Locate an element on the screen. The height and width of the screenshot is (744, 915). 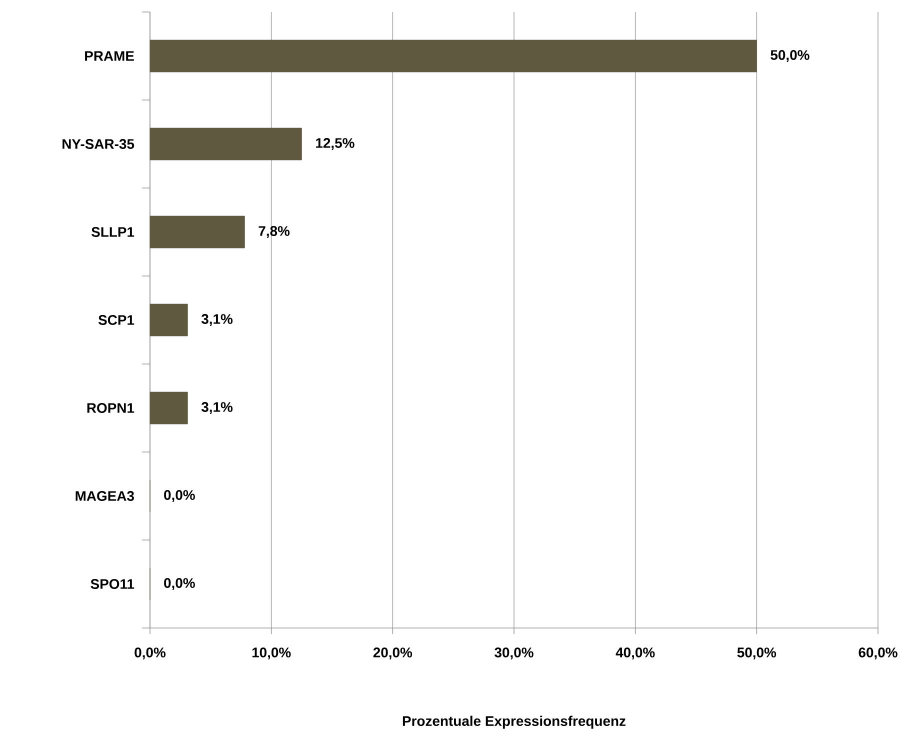
x-tick-label: 40,0% is located at coordinates (635, 654).